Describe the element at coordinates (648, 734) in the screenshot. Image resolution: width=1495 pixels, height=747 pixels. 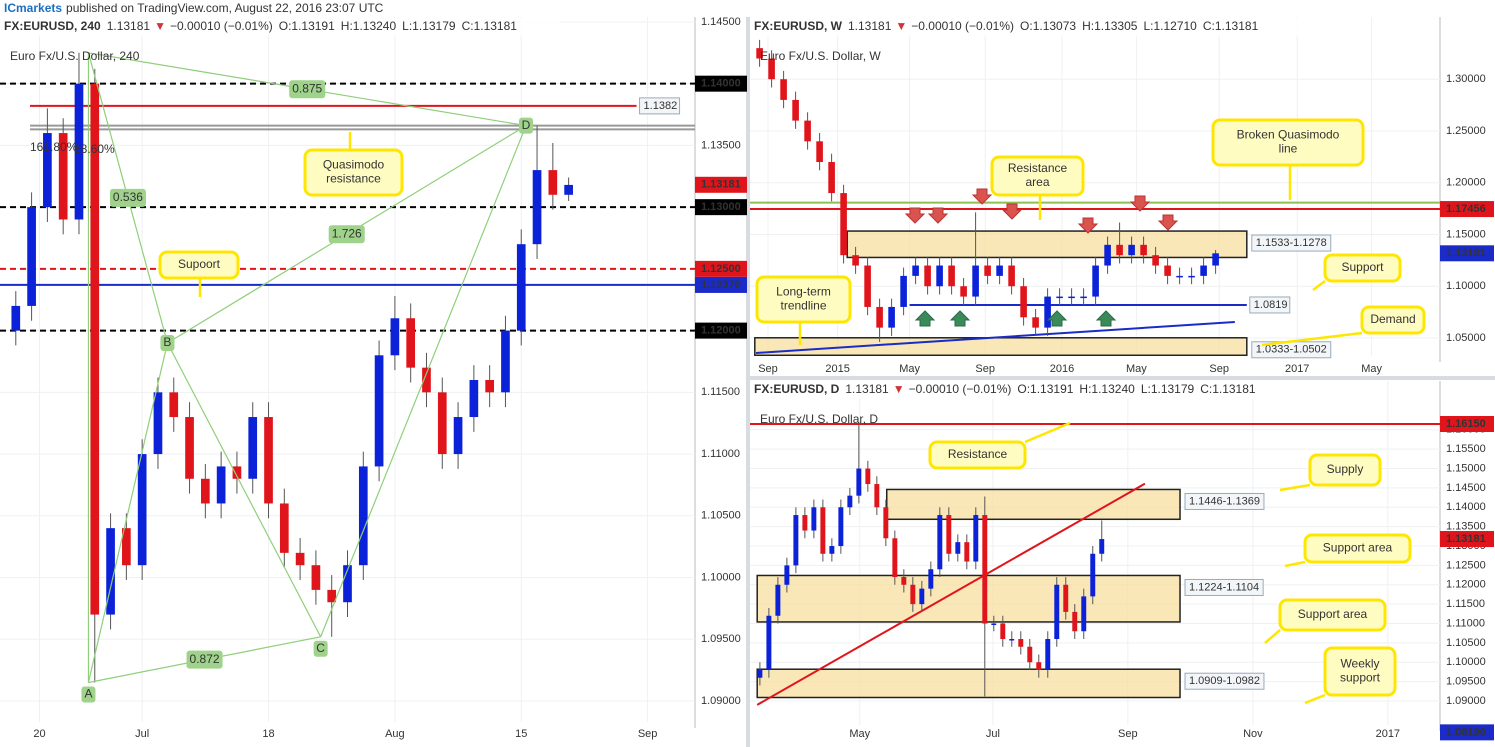
I see `x-tick-label: Sep` at that location.